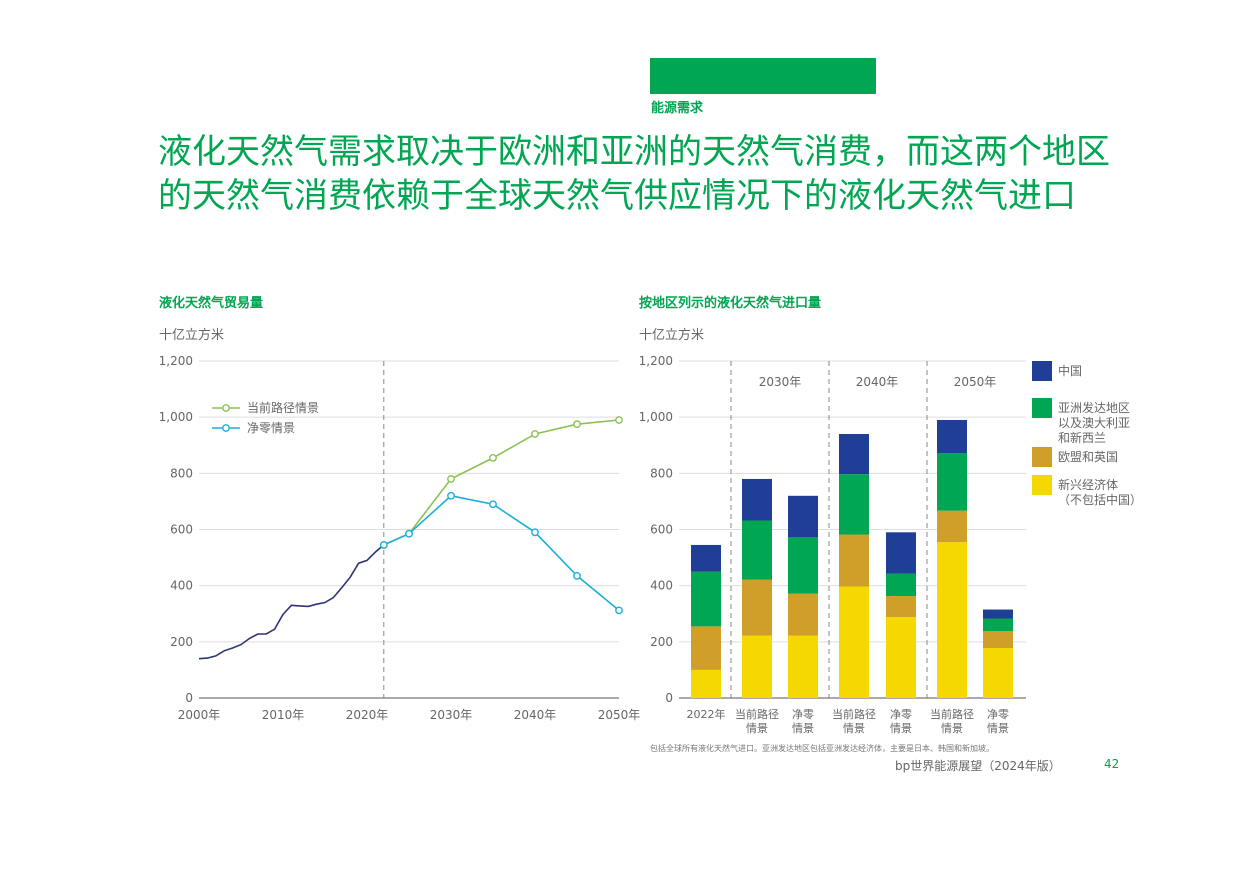  Describe the element at coordinates (661, 473) in the screenshot. I see `bar-chart-y-tick-label: 800` at that location.